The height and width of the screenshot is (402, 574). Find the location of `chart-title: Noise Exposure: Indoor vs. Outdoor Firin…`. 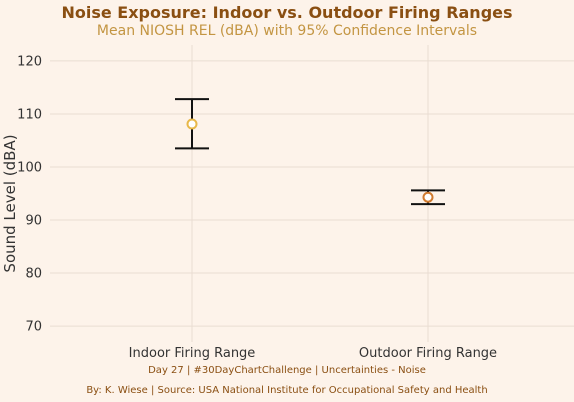

chart-title: Noise Exposure: Indoor vs. Outdoor Firin… is located at coordinates (287, 12).